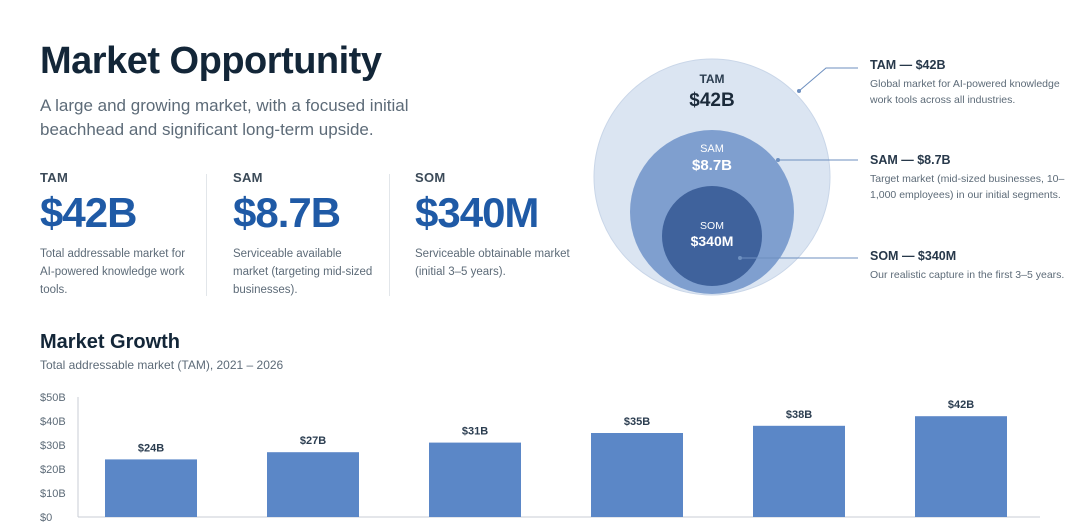 The image size is (1080, 524). Describe the element at coordinates (430, 177) in the screenshot. I see `stat-som-label: SOM` at that location.